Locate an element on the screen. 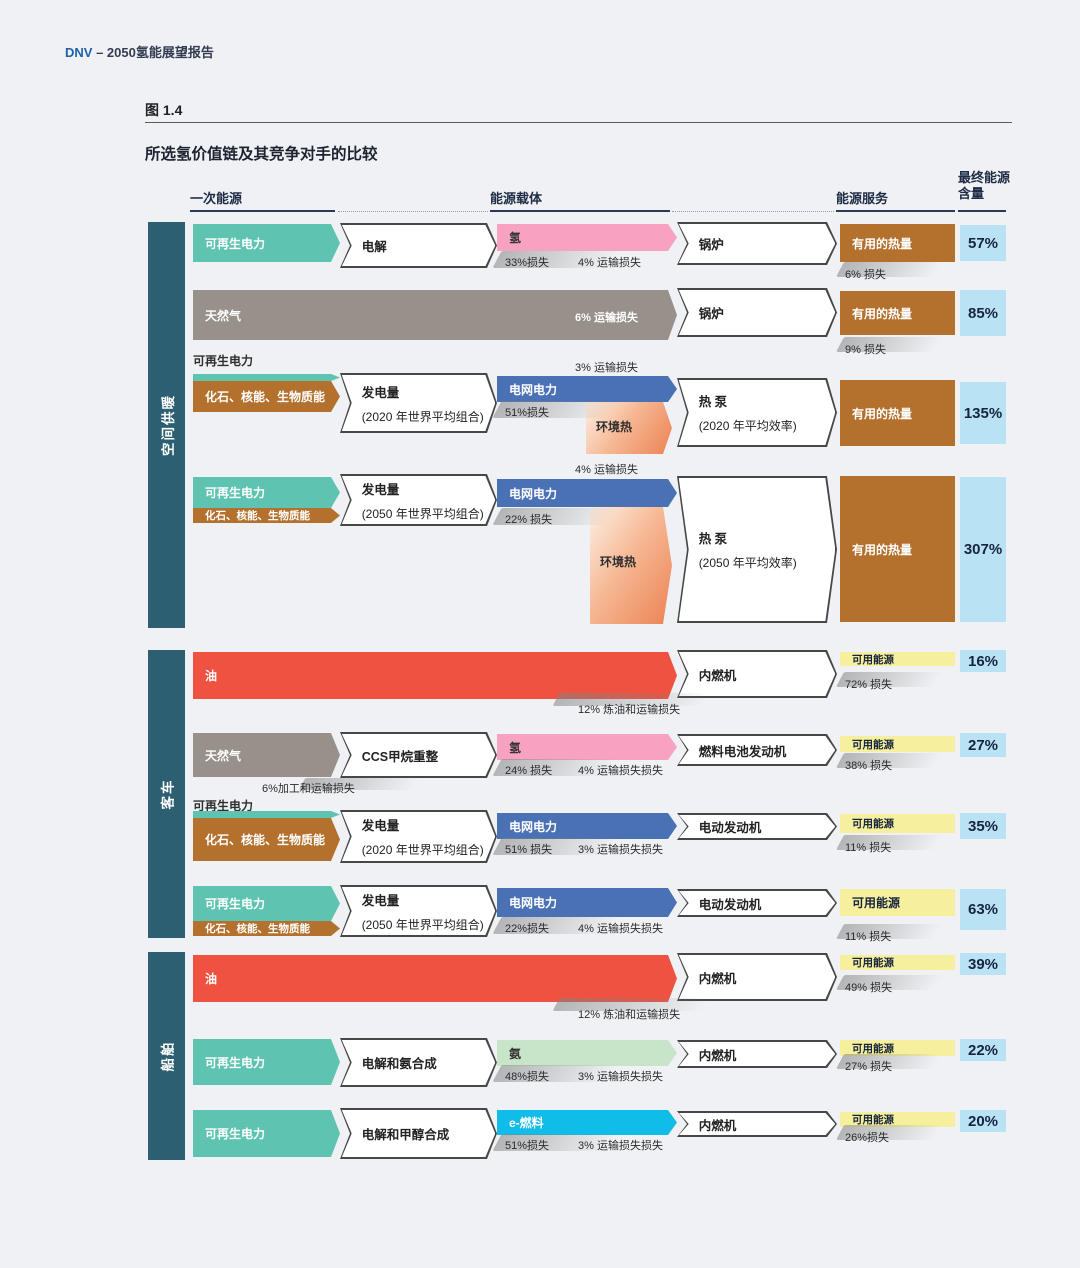  primary-note: 可再生电力 is located at coordinates (223, 361).